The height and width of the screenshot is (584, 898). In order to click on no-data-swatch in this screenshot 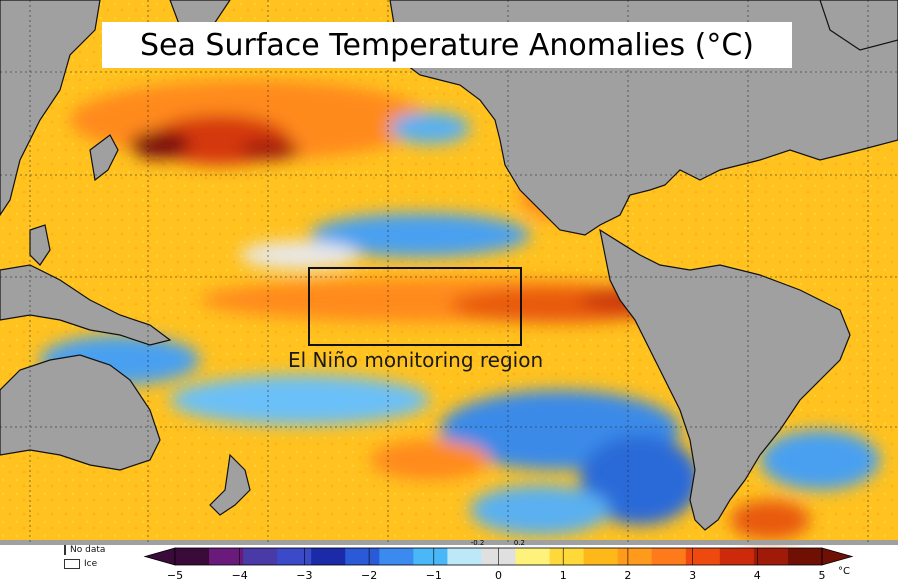, I will do `click(65, 550)`.